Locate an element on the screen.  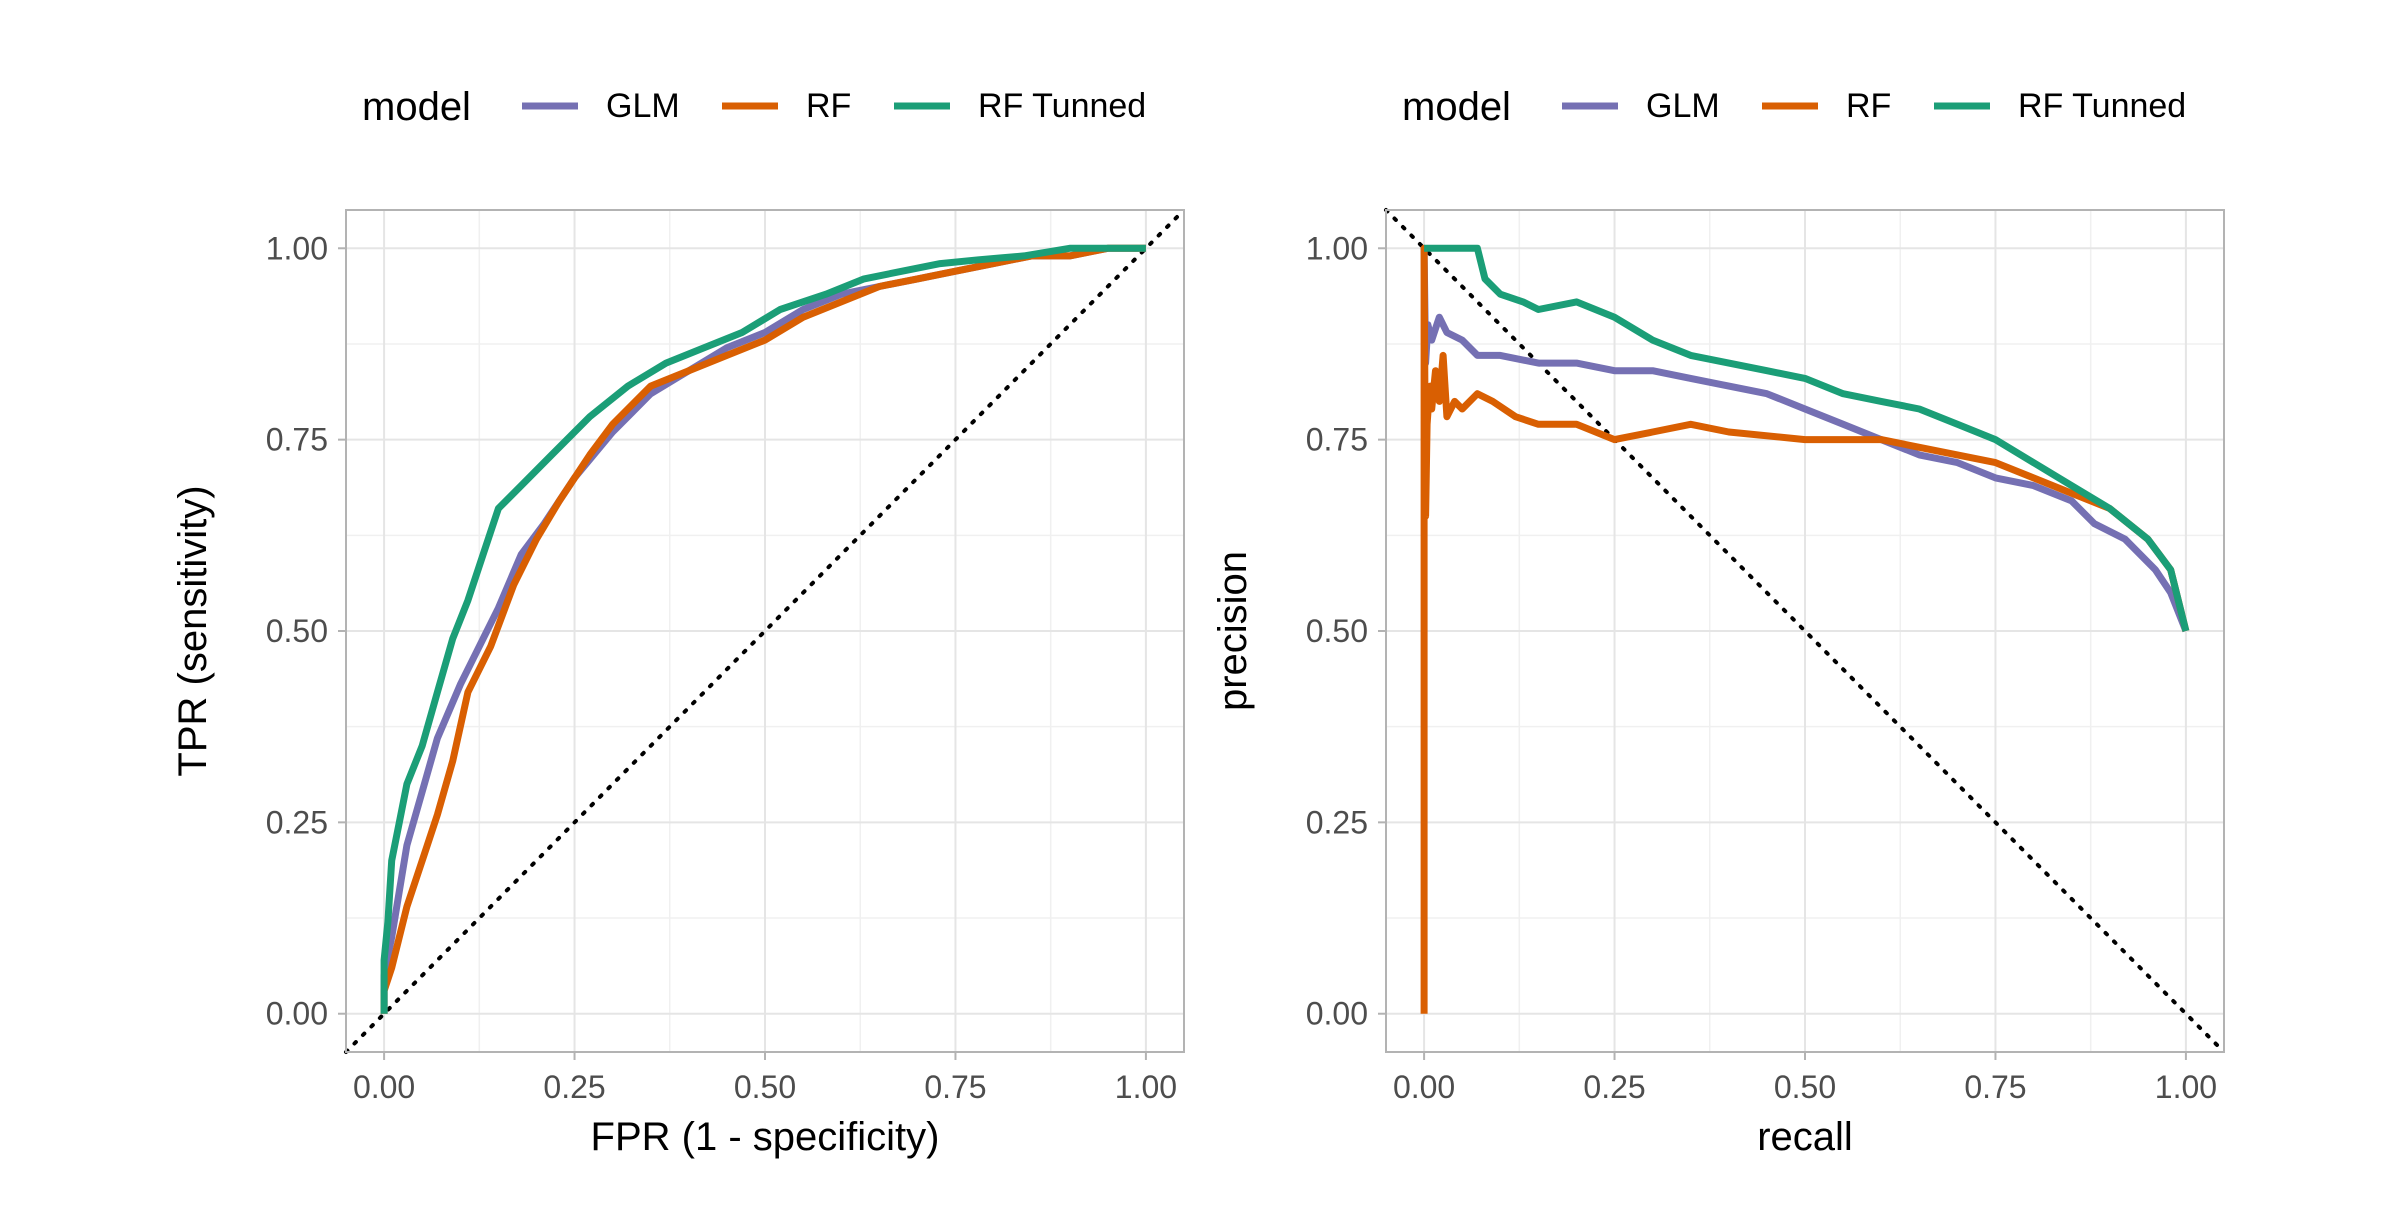
roc-legend-title: model is located at coordinates (416, 107).